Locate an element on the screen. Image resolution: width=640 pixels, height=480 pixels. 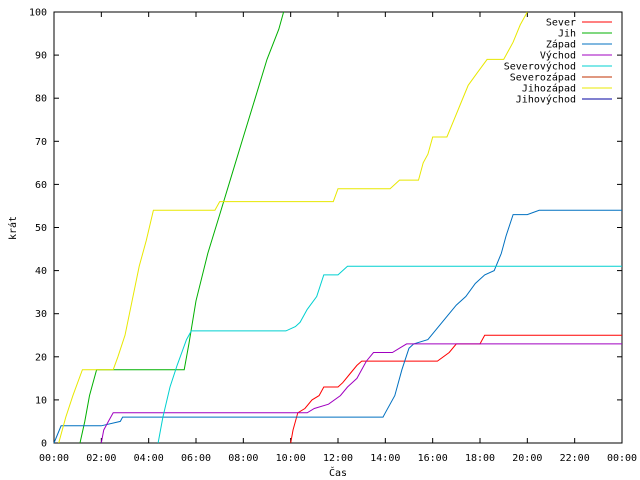
y-tick-label: 40 is located at coordinates (41, 271).